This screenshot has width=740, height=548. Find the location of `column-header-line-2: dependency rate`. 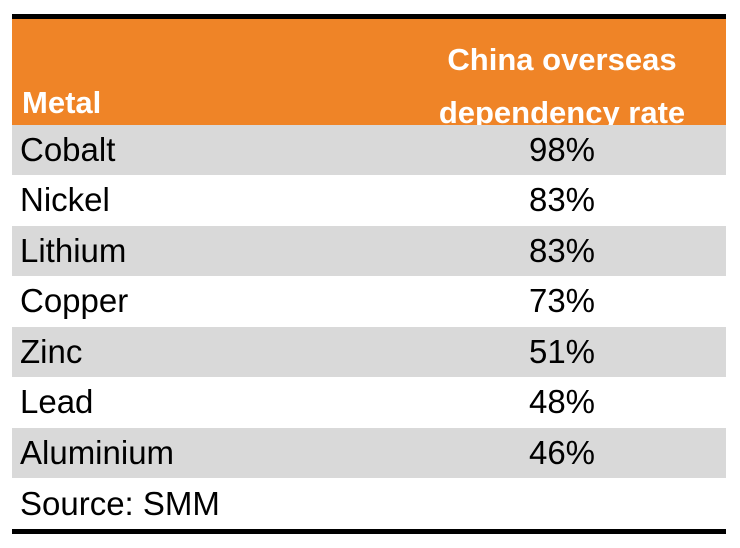

column-header-line-2: dependency rate is located at coordinates (562, 112).